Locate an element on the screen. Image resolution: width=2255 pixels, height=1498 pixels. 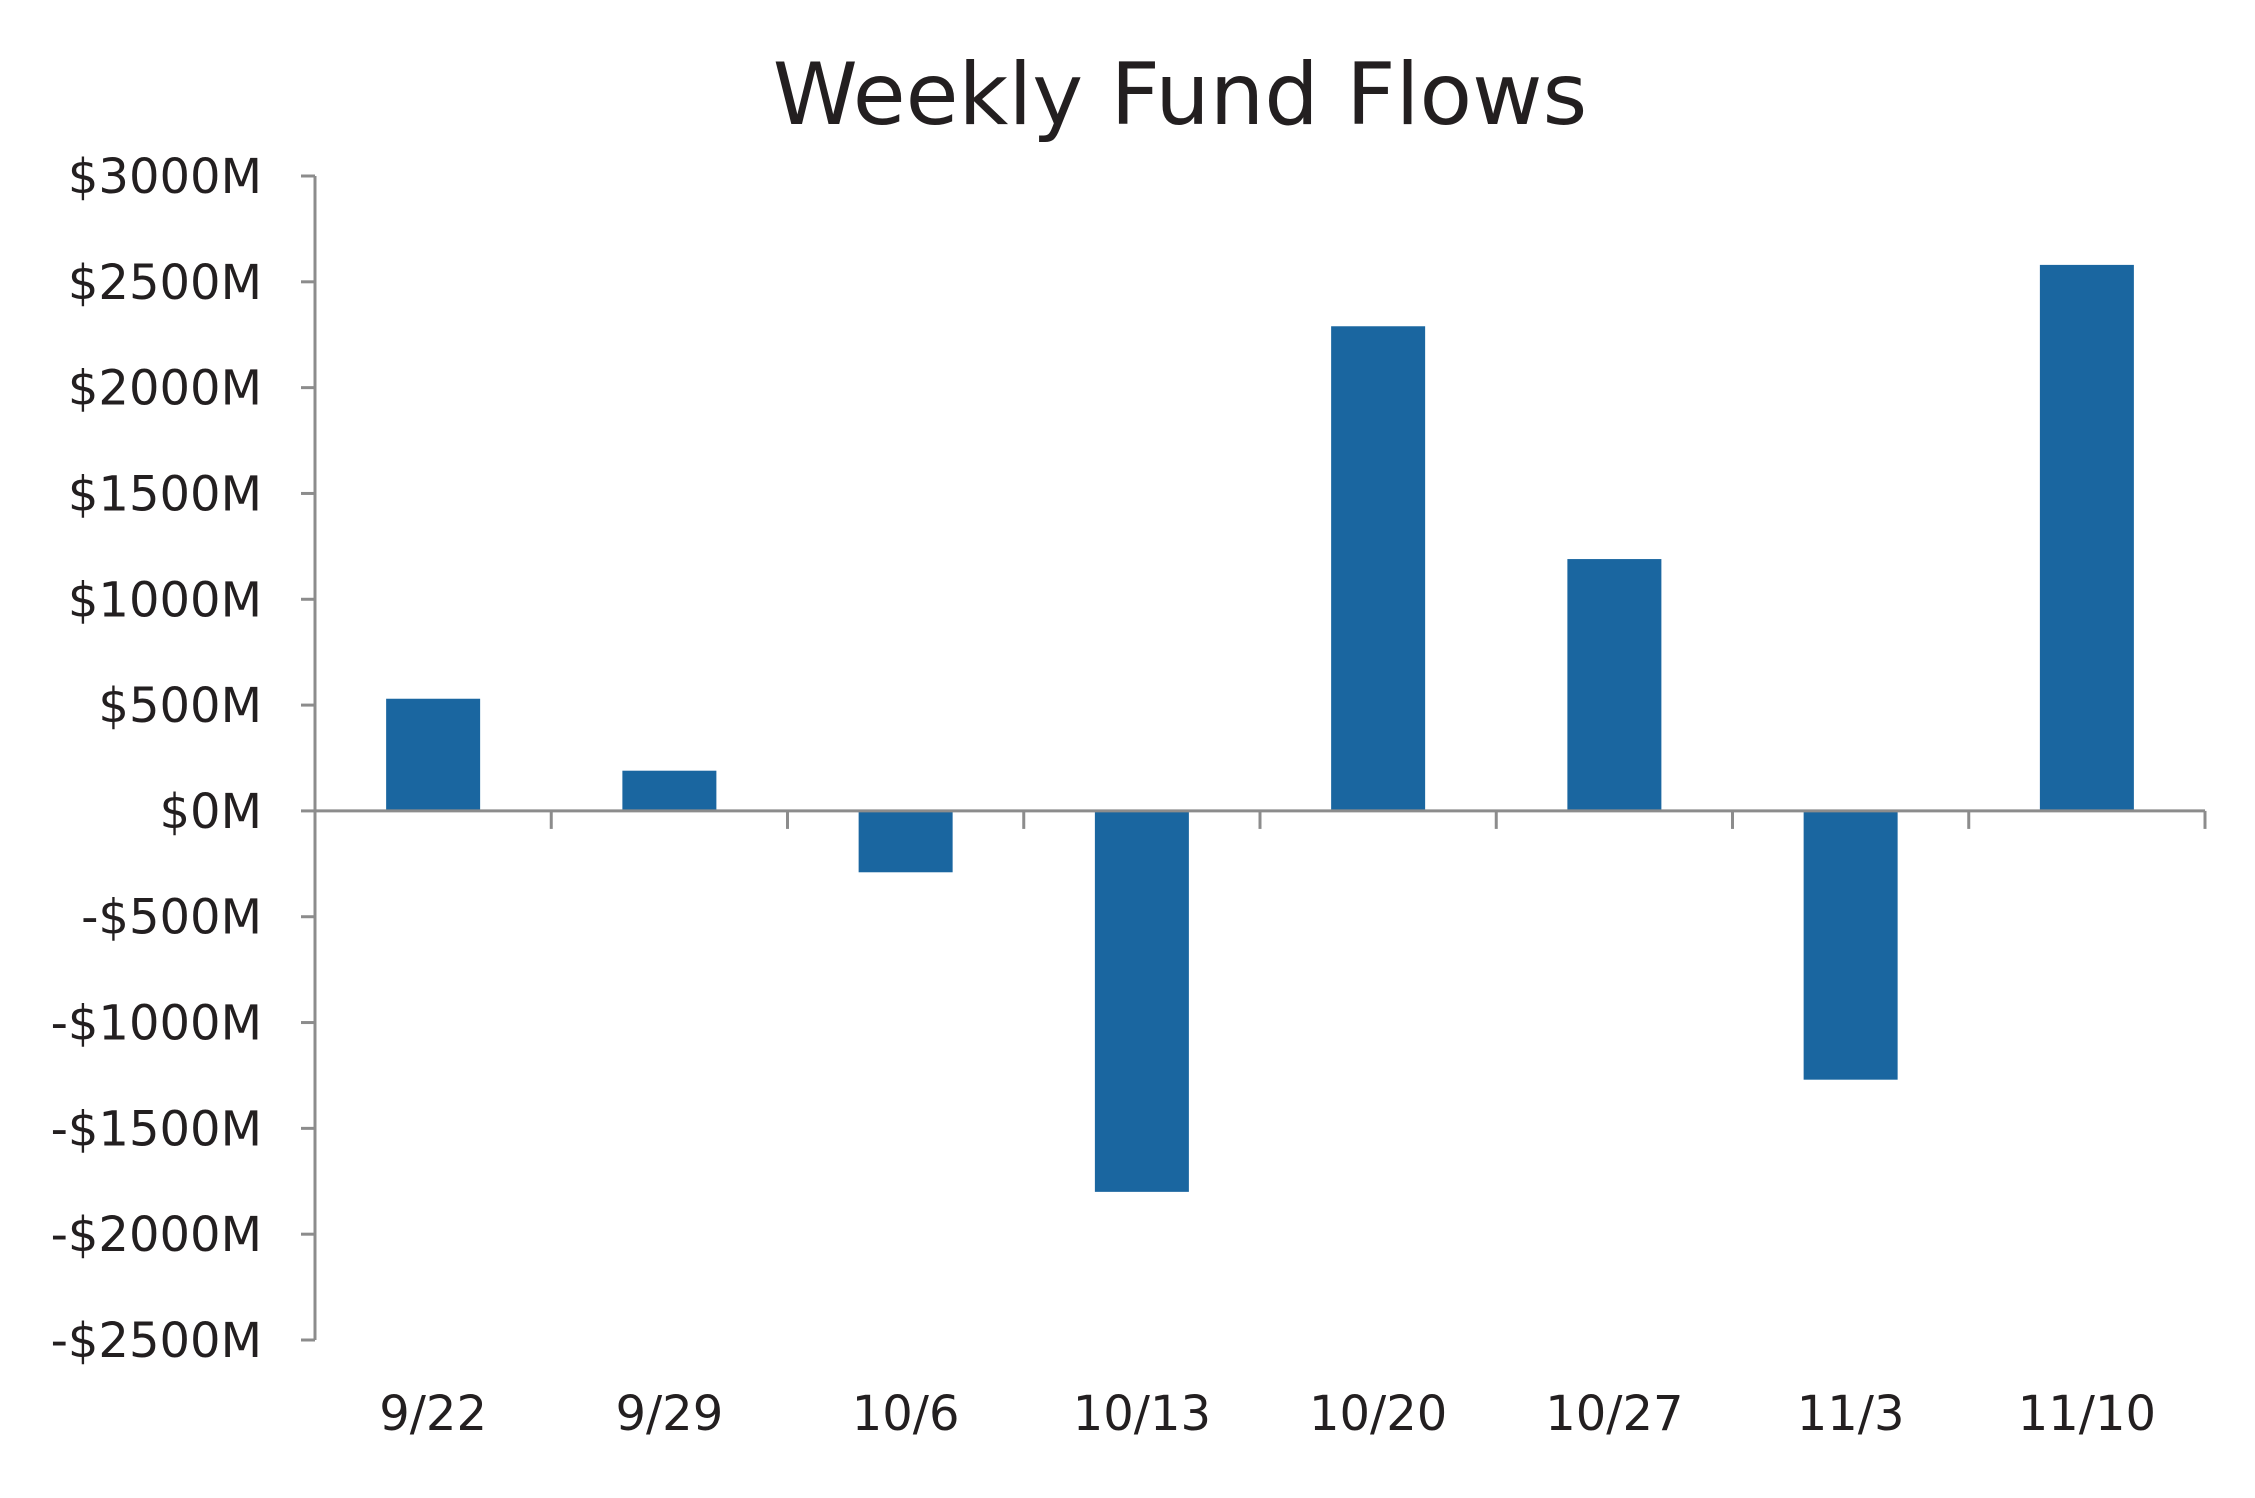
y-tick-label: -$1500M is located at coordinates (156, 1129).